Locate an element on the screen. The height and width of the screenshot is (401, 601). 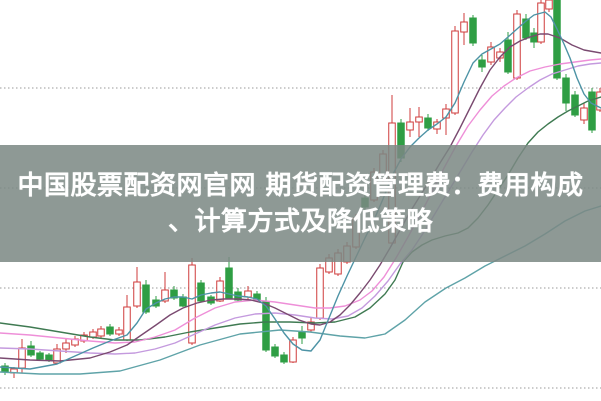
watermark-line-1: 中国股票配资网官网 期货配资管理费：费用构成 is located at coordinates (300, 185).